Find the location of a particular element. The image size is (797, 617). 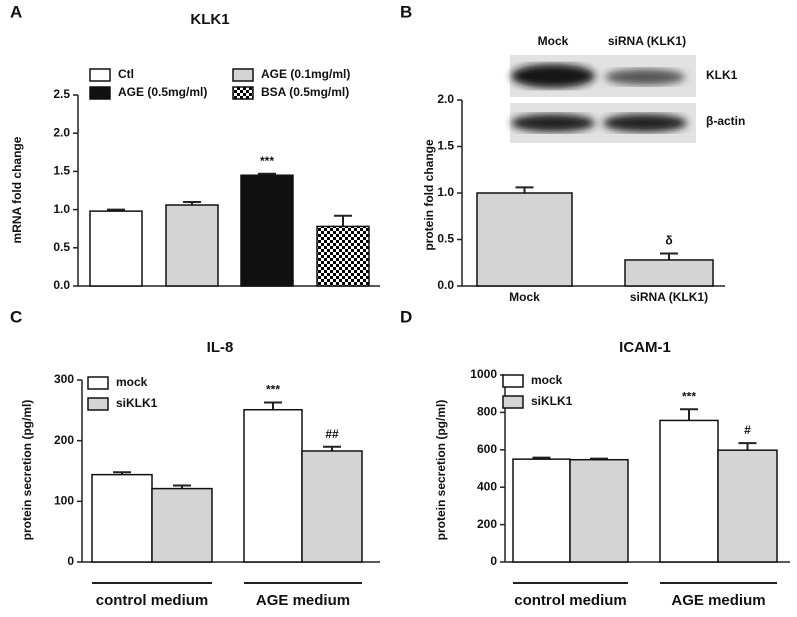

blot-band-label: KLK1 is located at coordinates (722, 75).